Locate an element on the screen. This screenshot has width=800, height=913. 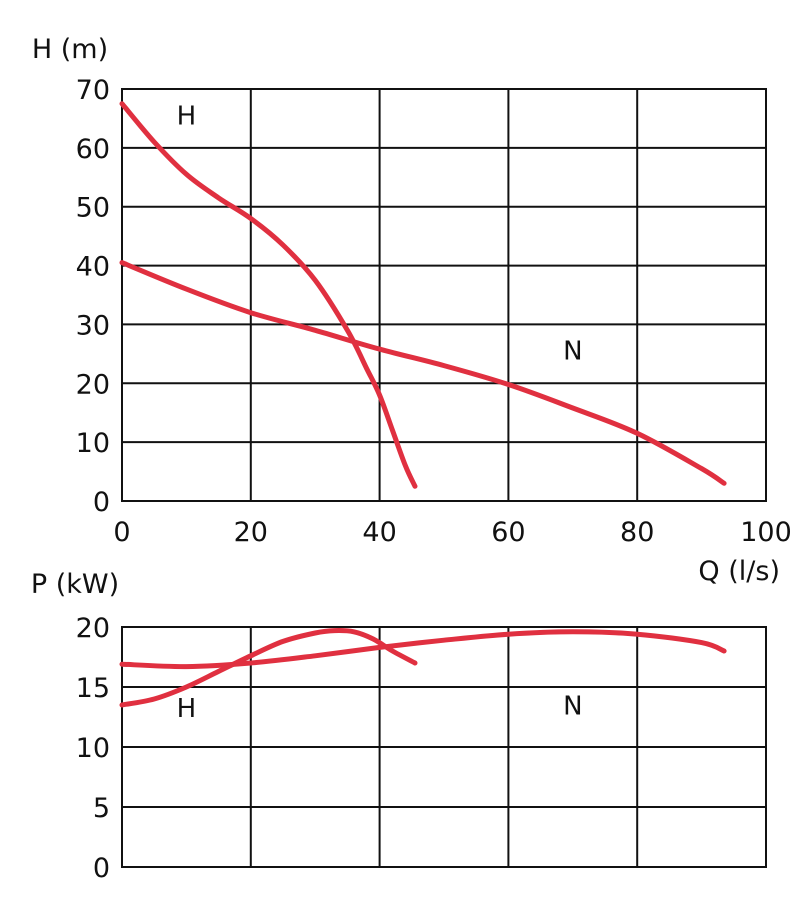
x-tick-label: 40 is located at coordinates (379, 532).